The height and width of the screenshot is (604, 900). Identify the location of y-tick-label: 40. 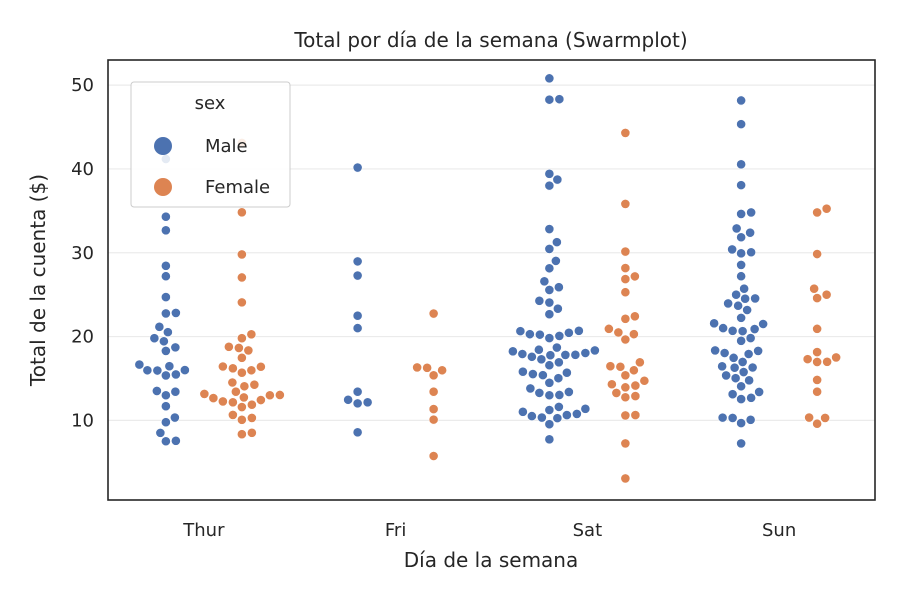
(82, 169).